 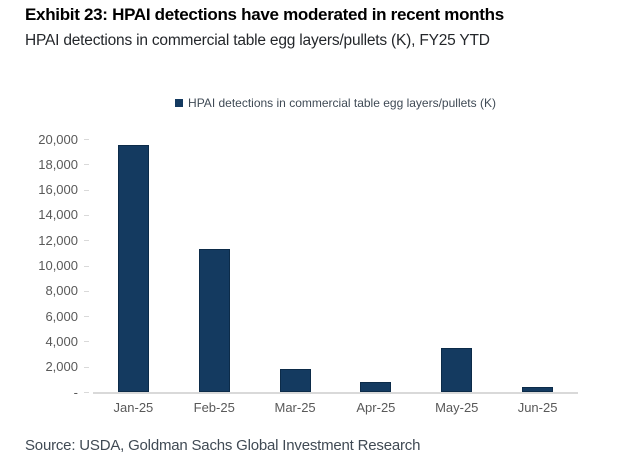 What do you see at coordinates (61, 341) in the screenshot?
I see `y-axis-tick-label: 4,000` at bounding box center [61, 341].